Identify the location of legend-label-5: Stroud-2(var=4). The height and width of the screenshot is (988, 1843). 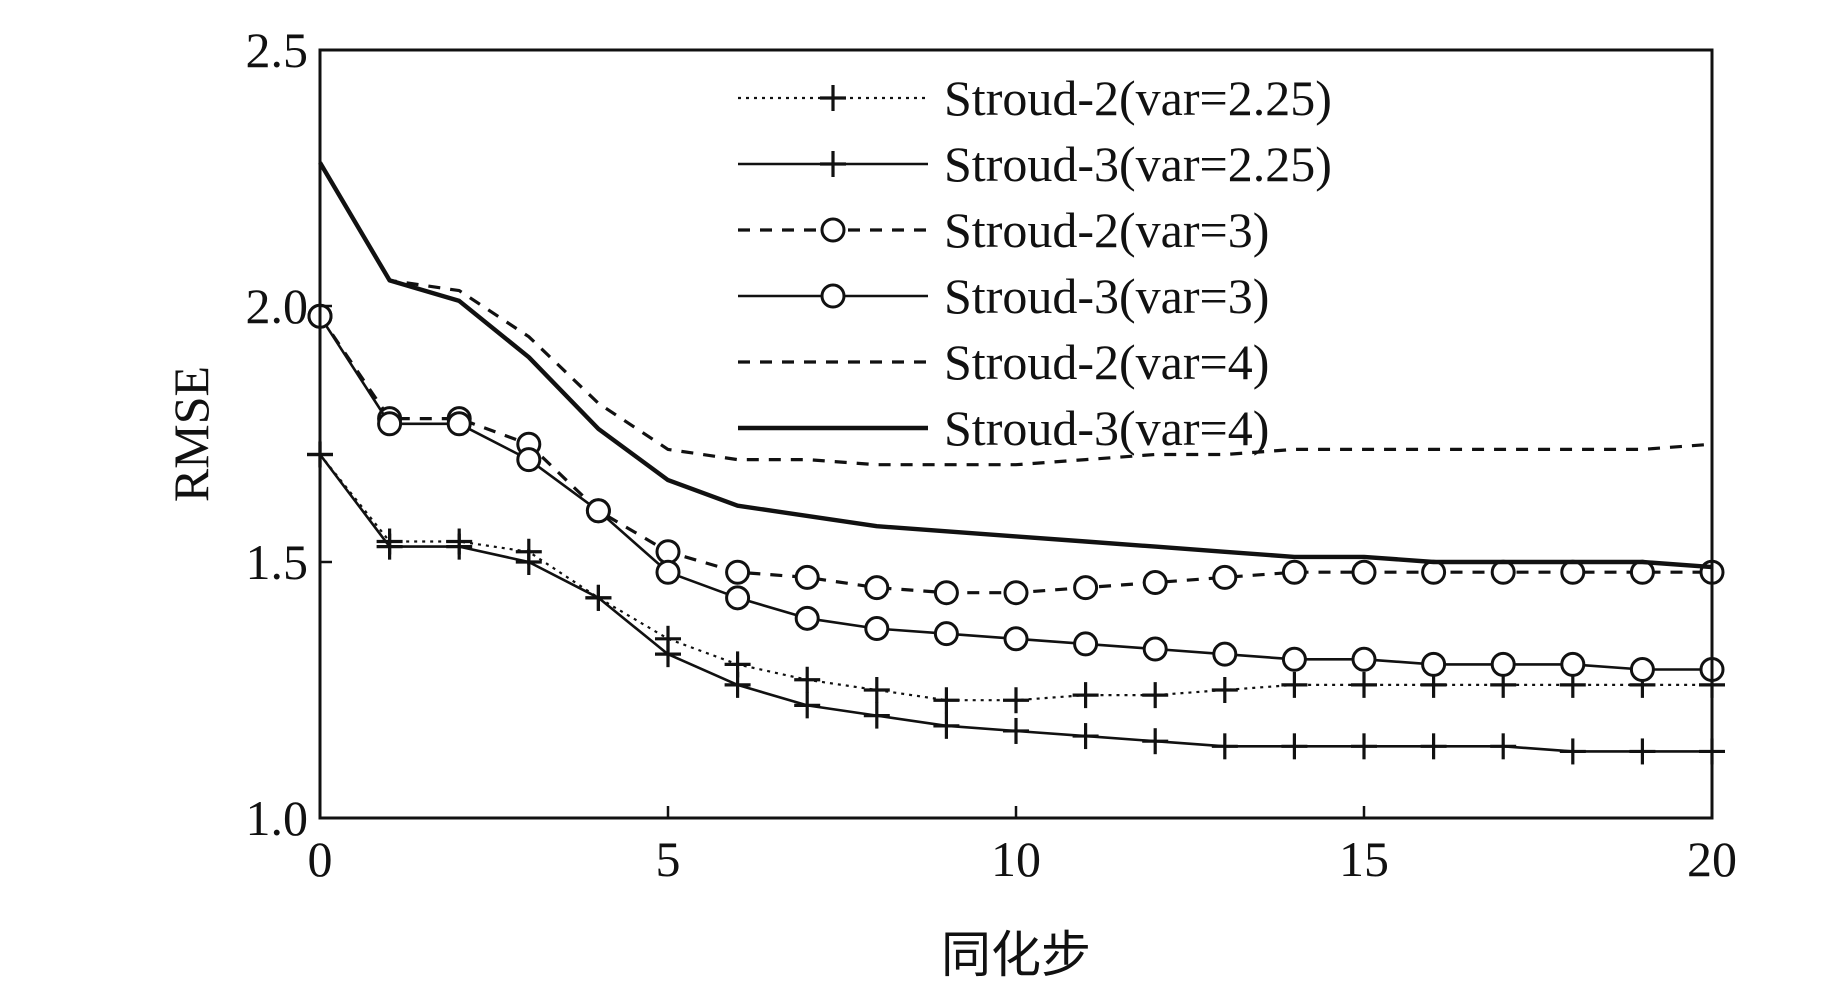
(1106, 362).